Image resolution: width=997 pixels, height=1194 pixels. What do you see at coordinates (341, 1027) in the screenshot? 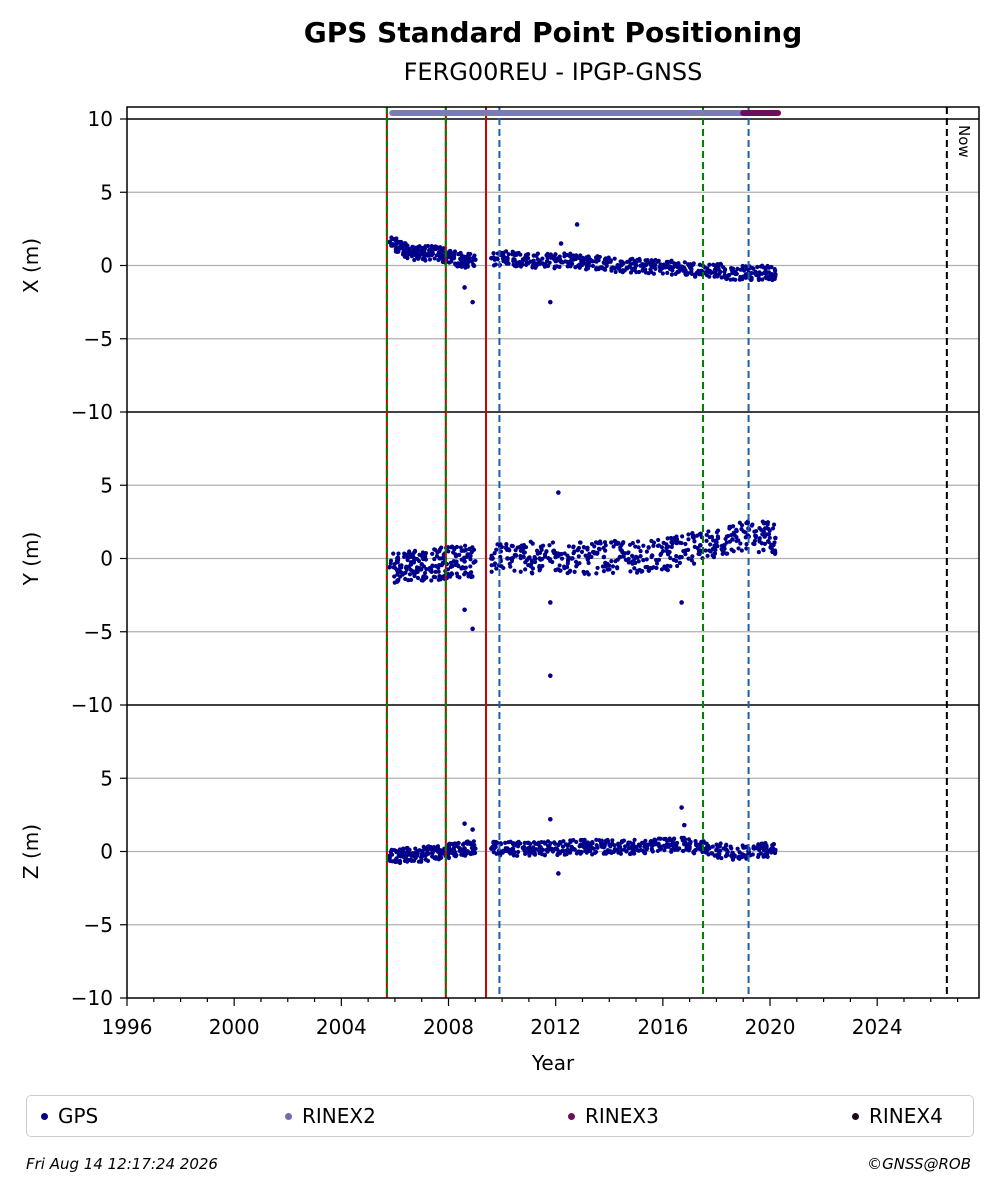
I see `x-tick-label: 2004` at bounding box center [341, 1027].